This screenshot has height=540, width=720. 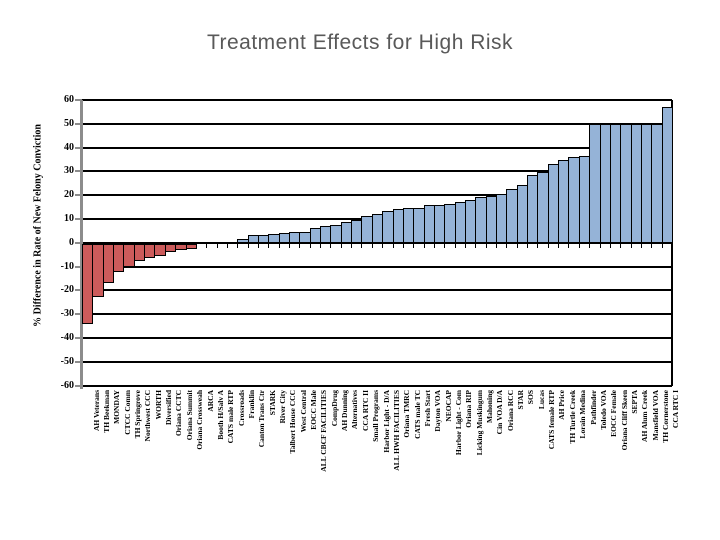 What do you see at coordinates (71, 242) in the screenshot?
I see `y-tick-label: 0` at bounding box center [71, 242].